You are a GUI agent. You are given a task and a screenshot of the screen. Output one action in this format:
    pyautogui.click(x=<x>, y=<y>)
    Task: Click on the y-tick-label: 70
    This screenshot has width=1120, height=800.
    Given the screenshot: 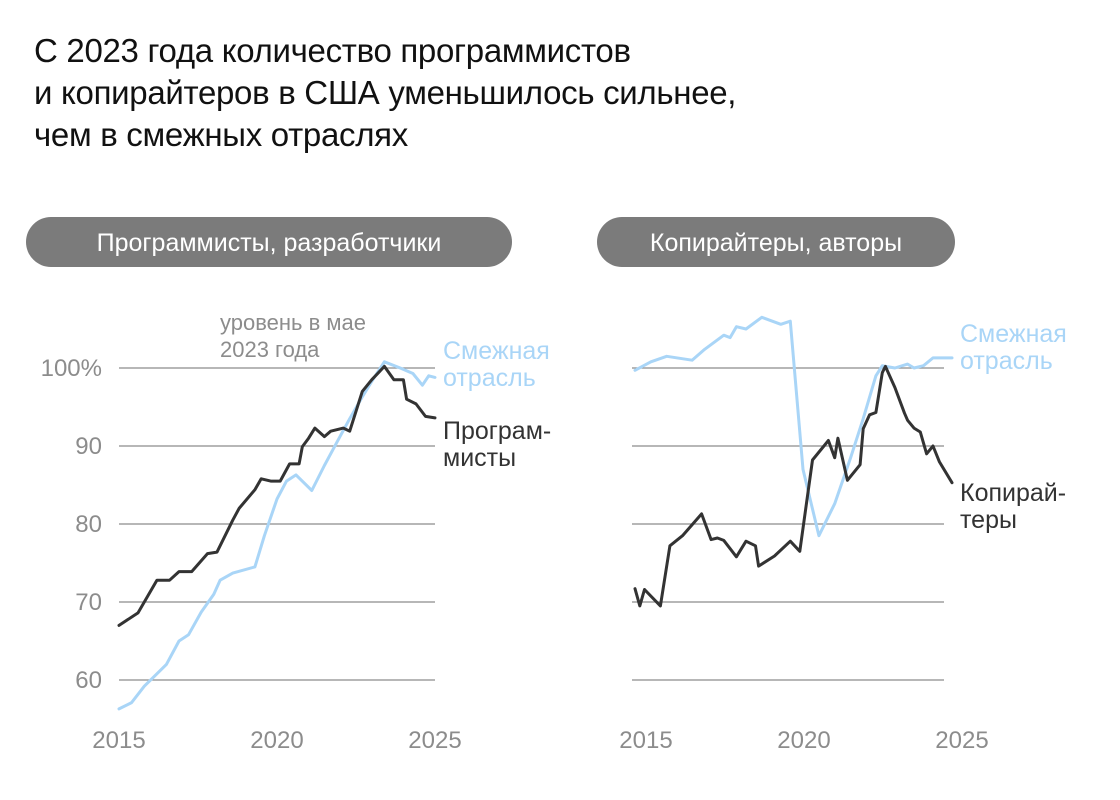 What is the action you would take?
    pyautogui.click(x=88, y=602)
    